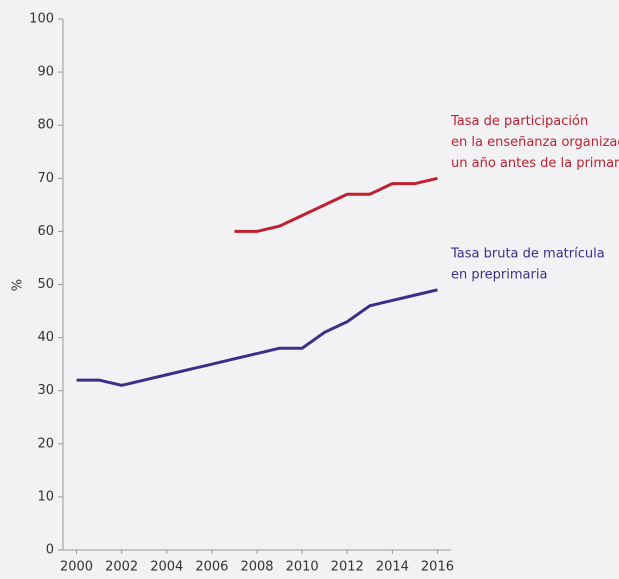  What do you see at coordinates (45, 178) in the screenshot?
I see `y-tick-label: 70` at bounding box center [45, 178].